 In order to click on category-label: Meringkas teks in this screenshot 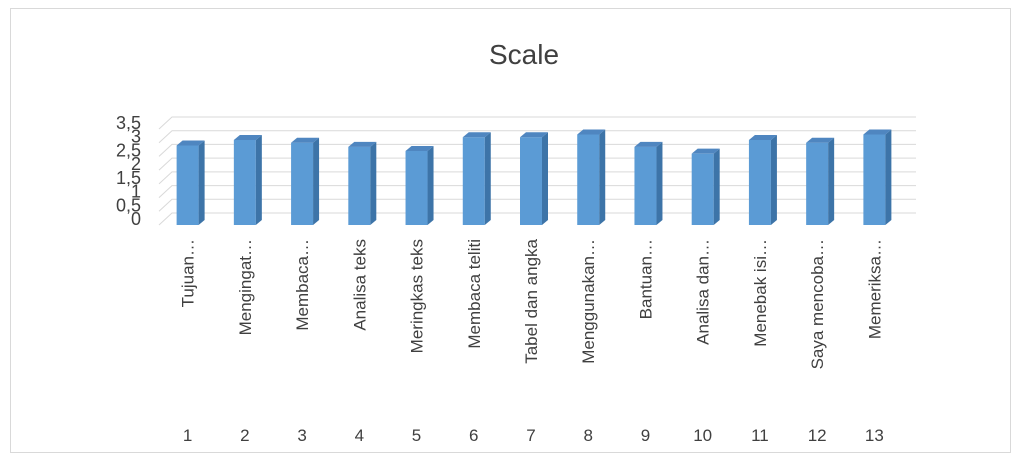, I will do `click(417, 296)`.